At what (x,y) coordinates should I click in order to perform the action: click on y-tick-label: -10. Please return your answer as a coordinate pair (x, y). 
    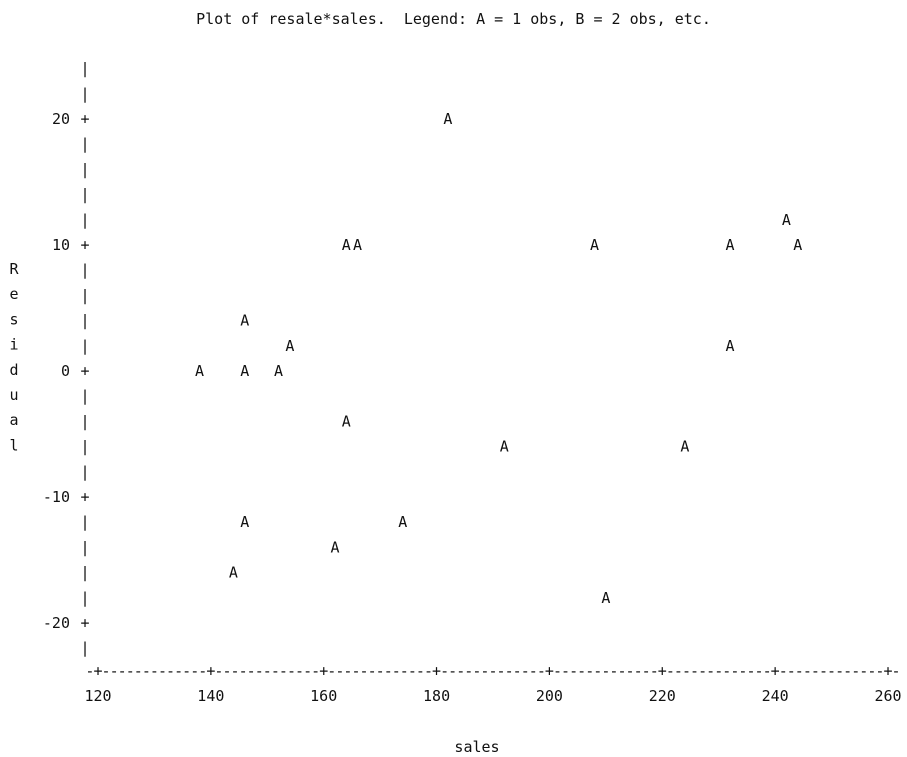
    Looking at the image, I should click on (56, 497).